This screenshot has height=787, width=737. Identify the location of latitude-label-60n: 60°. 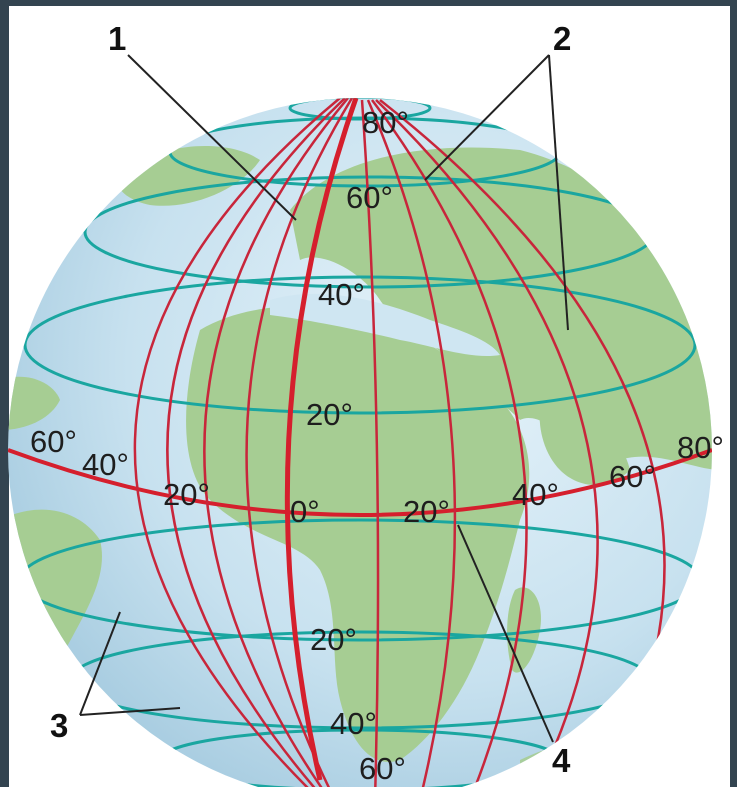
(369, 197).